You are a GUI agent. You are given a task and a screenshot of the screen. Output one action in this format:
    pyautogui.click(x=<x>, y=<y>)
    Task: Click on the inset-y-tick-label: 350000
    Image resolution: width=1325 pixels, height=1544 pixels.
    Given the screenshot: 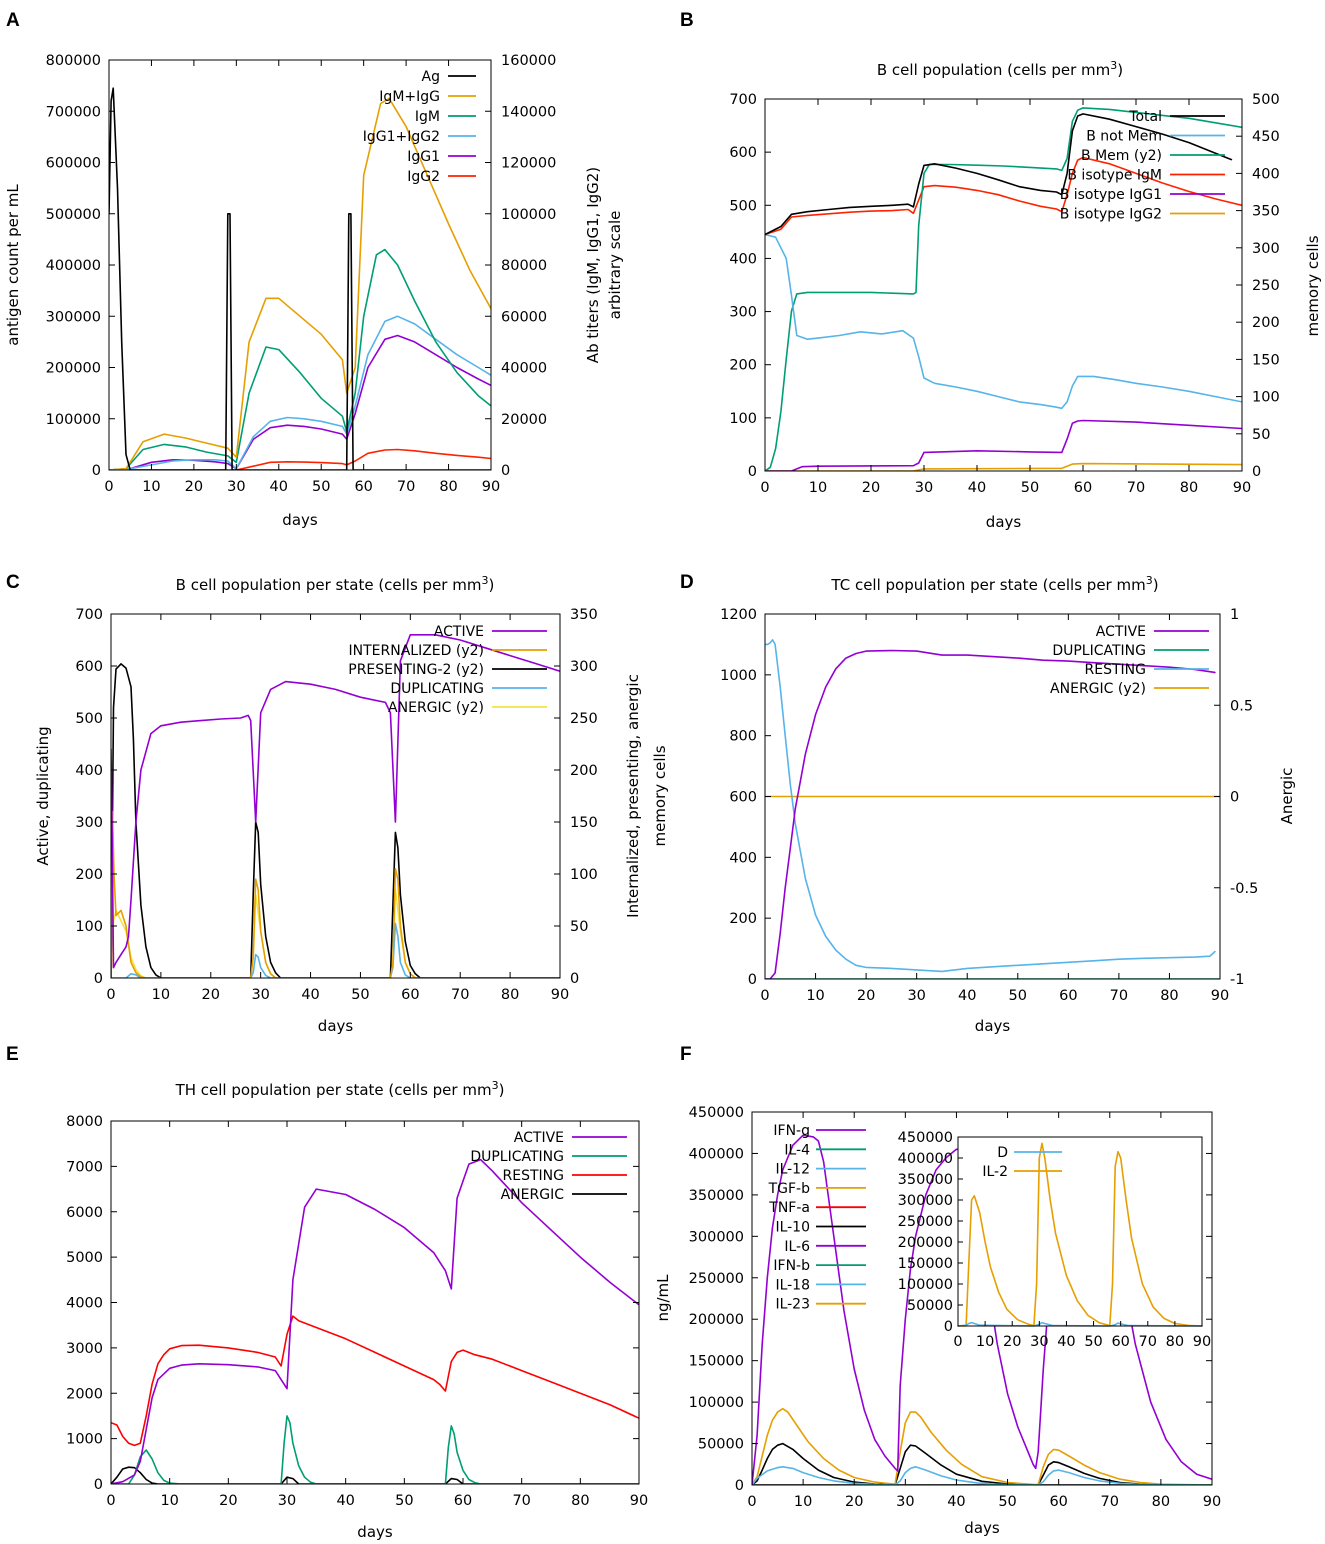 What is the action you would take?
    pyautogui.click(x=925, y=1180)
    